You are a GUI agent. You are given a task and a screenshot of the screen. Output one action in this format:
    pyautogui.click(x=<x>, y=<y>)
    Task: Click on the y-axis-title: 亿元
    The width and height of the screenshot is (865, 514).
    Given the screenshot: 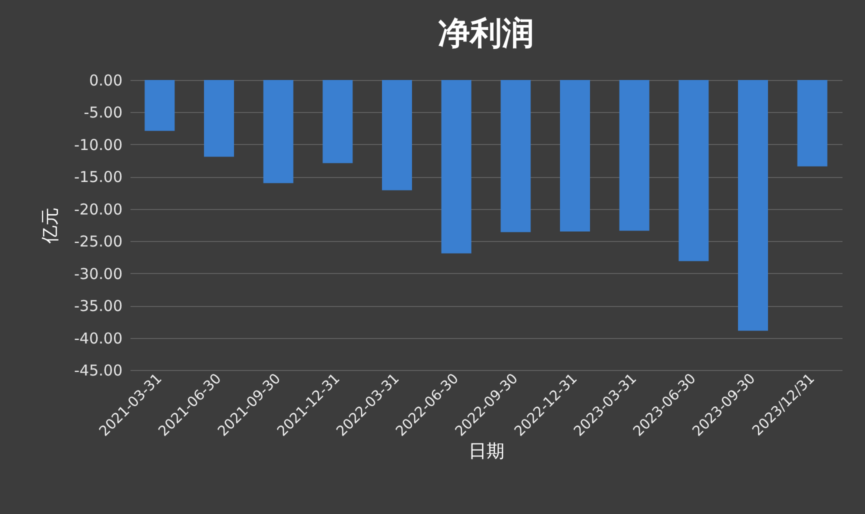 What is the action you would take?
    pyautogui.click(x=51, y=226)
    